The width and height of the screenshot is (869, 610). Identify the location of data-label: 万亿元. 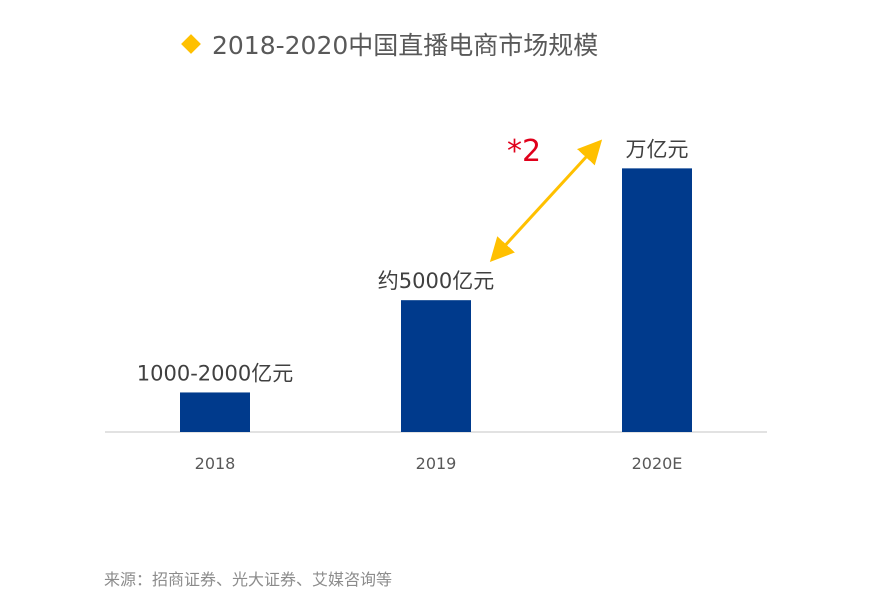
(657, 149).